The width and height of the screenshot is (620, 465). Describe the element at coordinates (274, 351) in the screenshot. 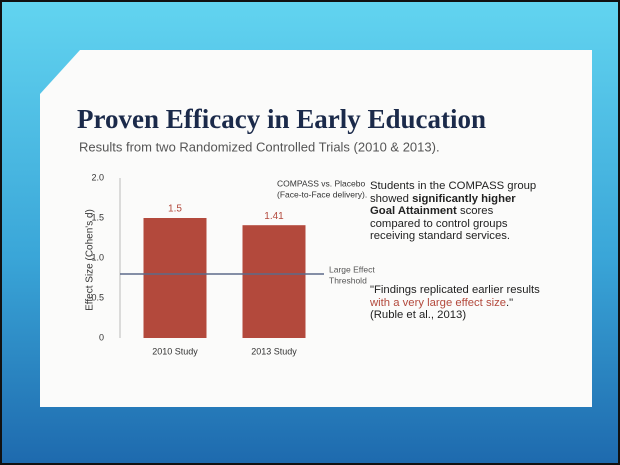

I see `x-tick-label: 2013 Study` at that location.